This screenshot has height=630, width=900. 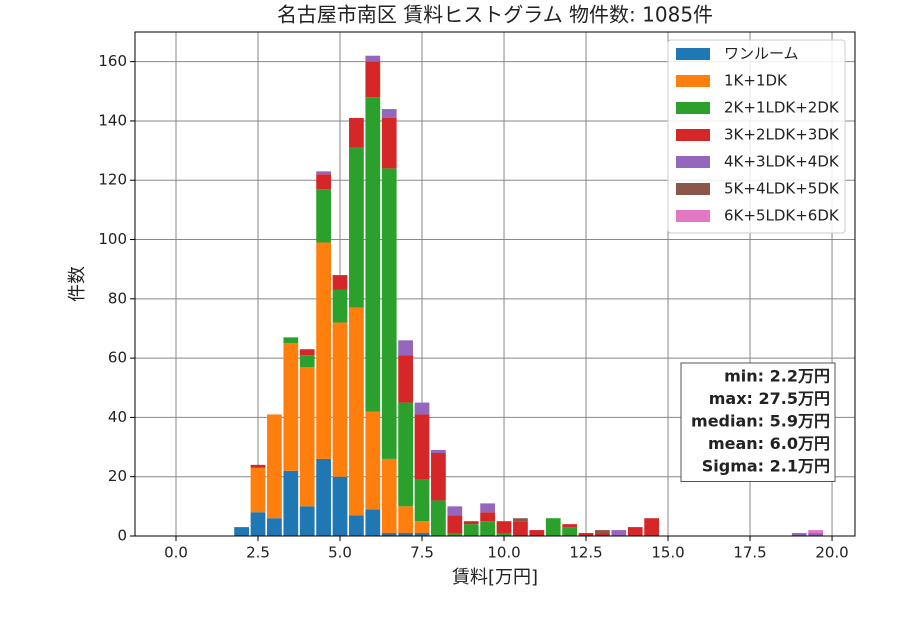 I want to click on stats-text: max: 27.5万円, so click(x=769, y=398).